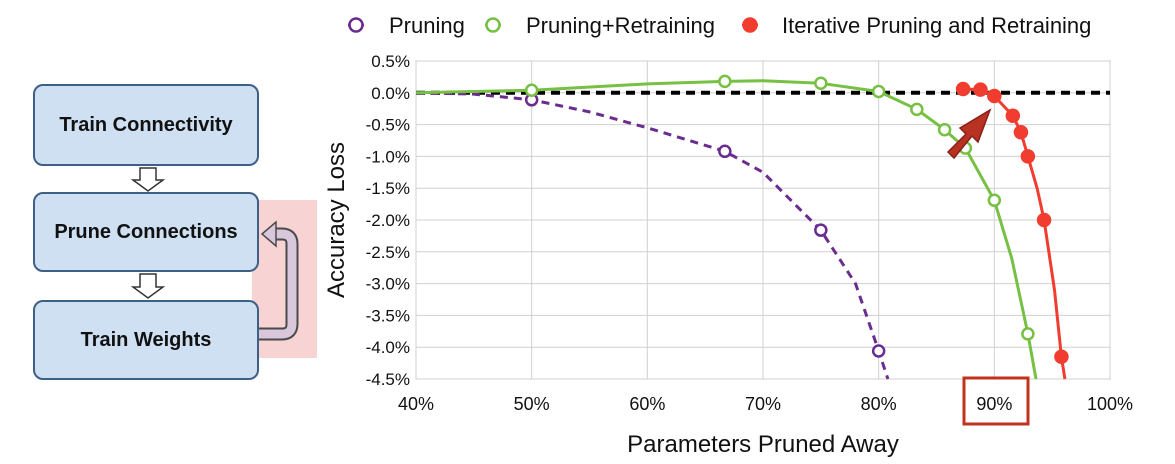  I want to click on y-tick-label: -4.5%, so click(388, 379).